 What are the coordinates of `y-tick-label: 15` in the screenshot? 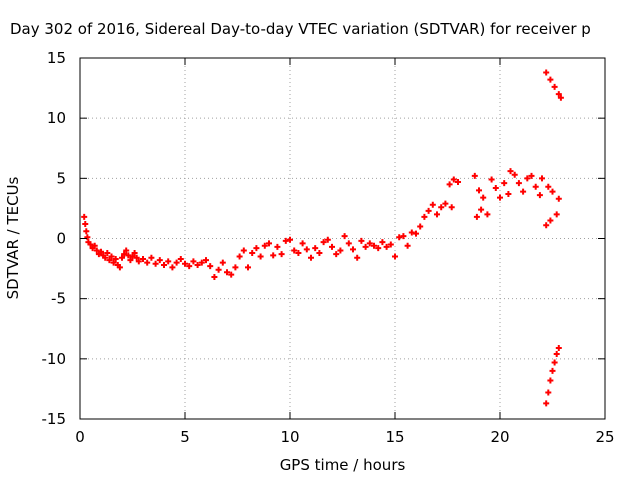 It's located at (56, 58).